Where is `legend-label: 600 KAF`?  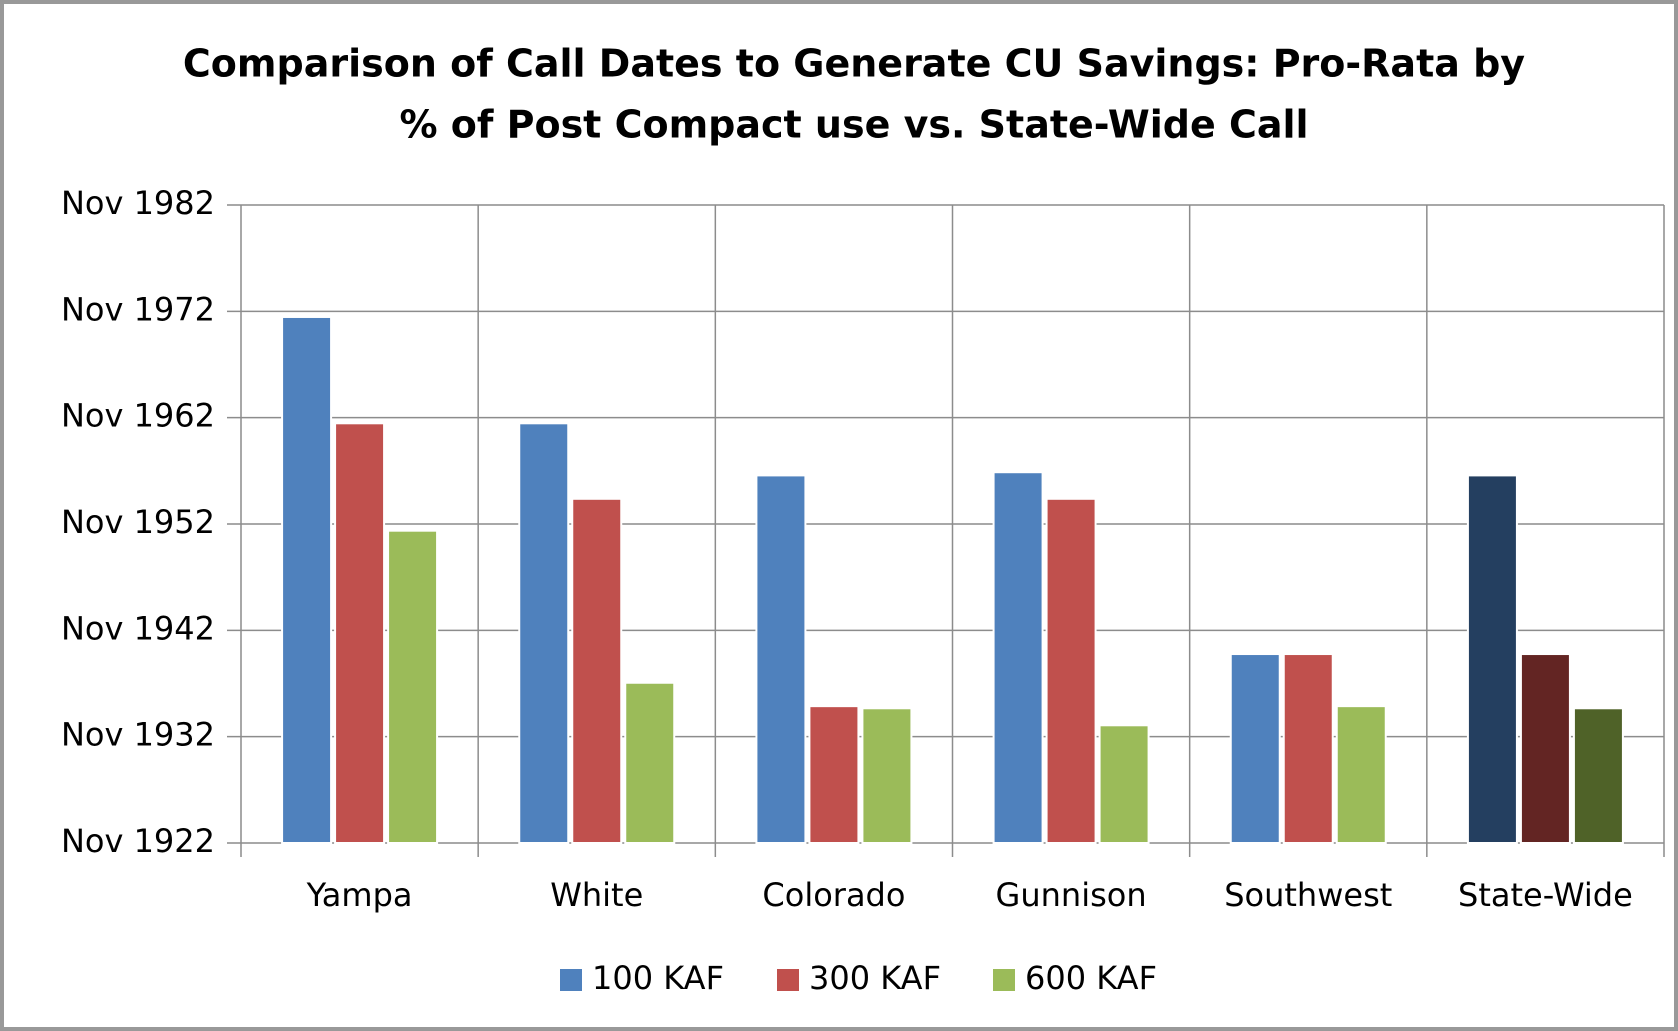 legend-label: 600 KAF is located at coordinates (1091, 978).